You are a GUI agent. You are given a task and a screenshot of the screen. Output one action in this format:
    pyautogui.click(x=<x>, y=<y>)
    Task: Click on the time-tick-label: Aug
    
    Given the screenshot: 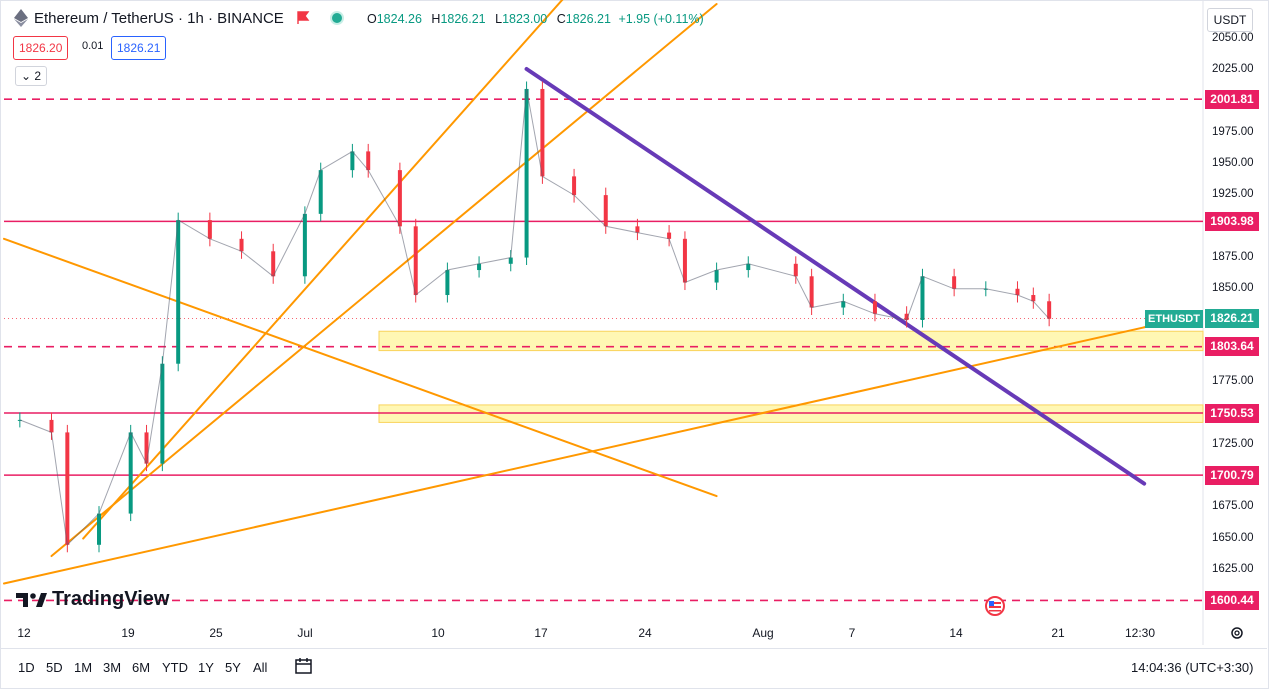 What is the action you would take?
    pyautogui.click(x=763, y=633)
    